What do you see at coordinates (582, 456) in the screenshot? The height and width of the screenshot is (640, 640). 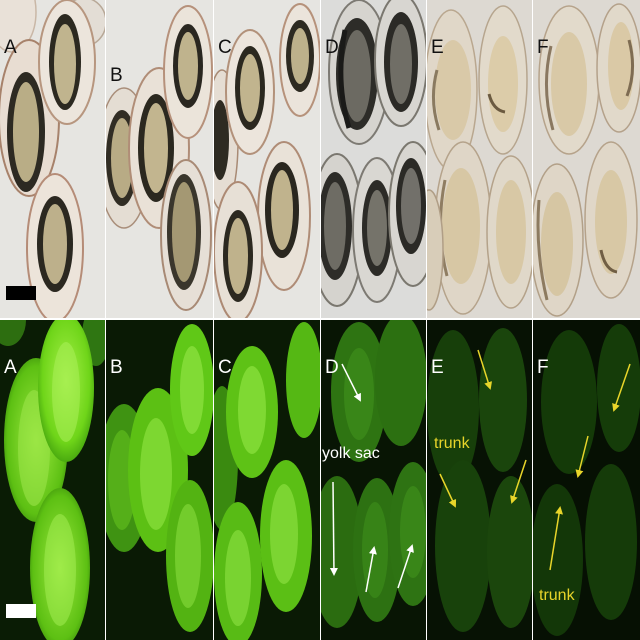 I see `trunk-arrow-f-middle` at bounding box center [582, 456].